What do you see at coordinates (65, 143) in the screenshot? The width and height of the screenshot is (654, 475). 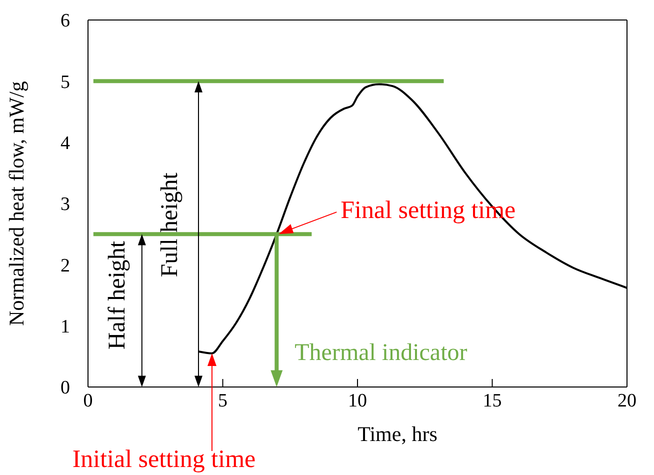 I see `y-tick-label: 4` at bounding box center [65, 143].